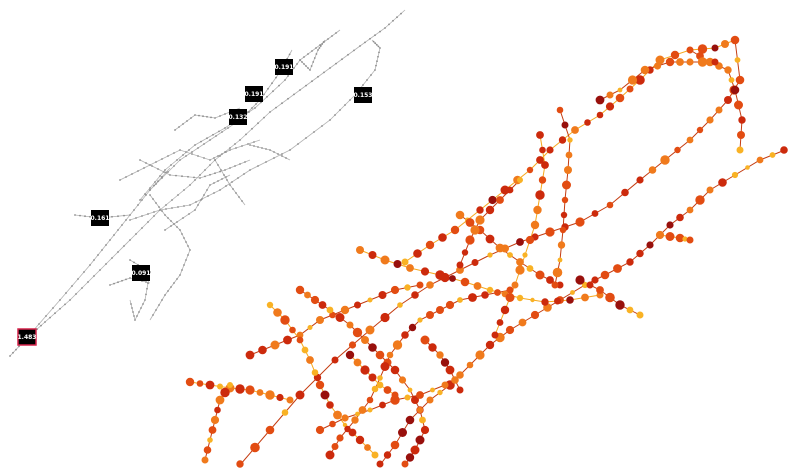 This screenshot has height=468, width=788. Describe the element at coordinates (254, 94) in the screenshot. I see `value-badge-box` at that location.